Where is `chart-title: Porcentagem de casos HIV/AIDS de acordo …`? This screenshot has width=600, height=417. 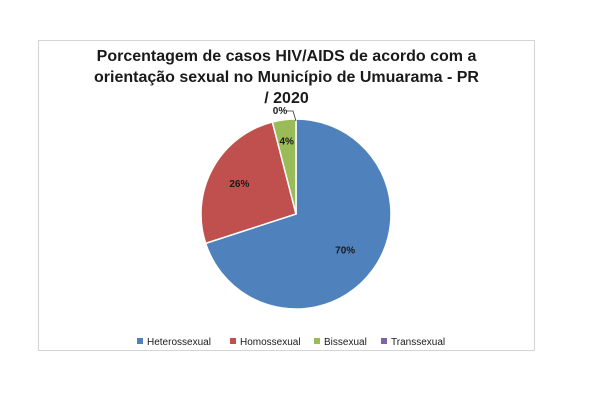
chart-title: Porcentagem de casos HIV/AIDS de acordo … is located at coordinates (286, 77).